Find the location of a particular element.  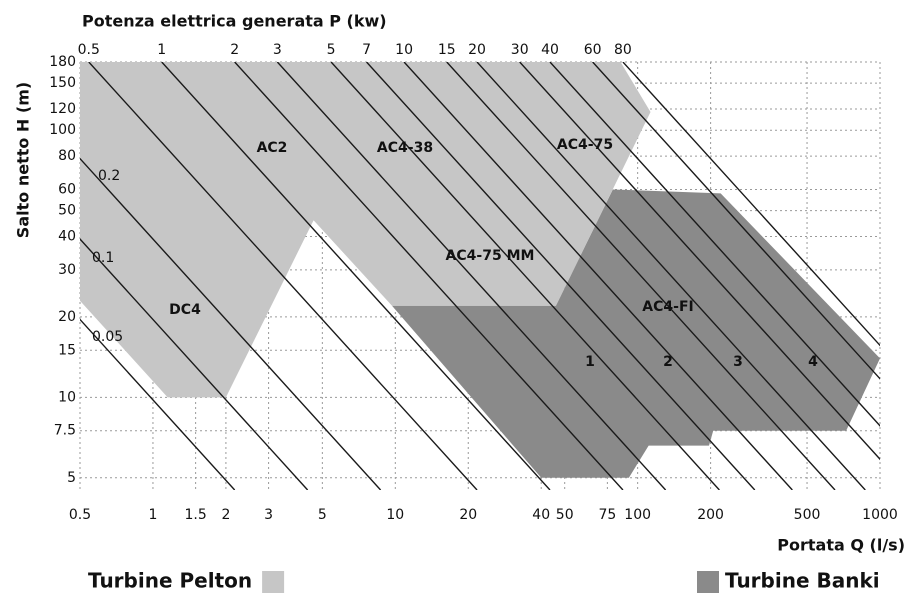

x-tick-label: 2 is located at coordinates (225, 515).